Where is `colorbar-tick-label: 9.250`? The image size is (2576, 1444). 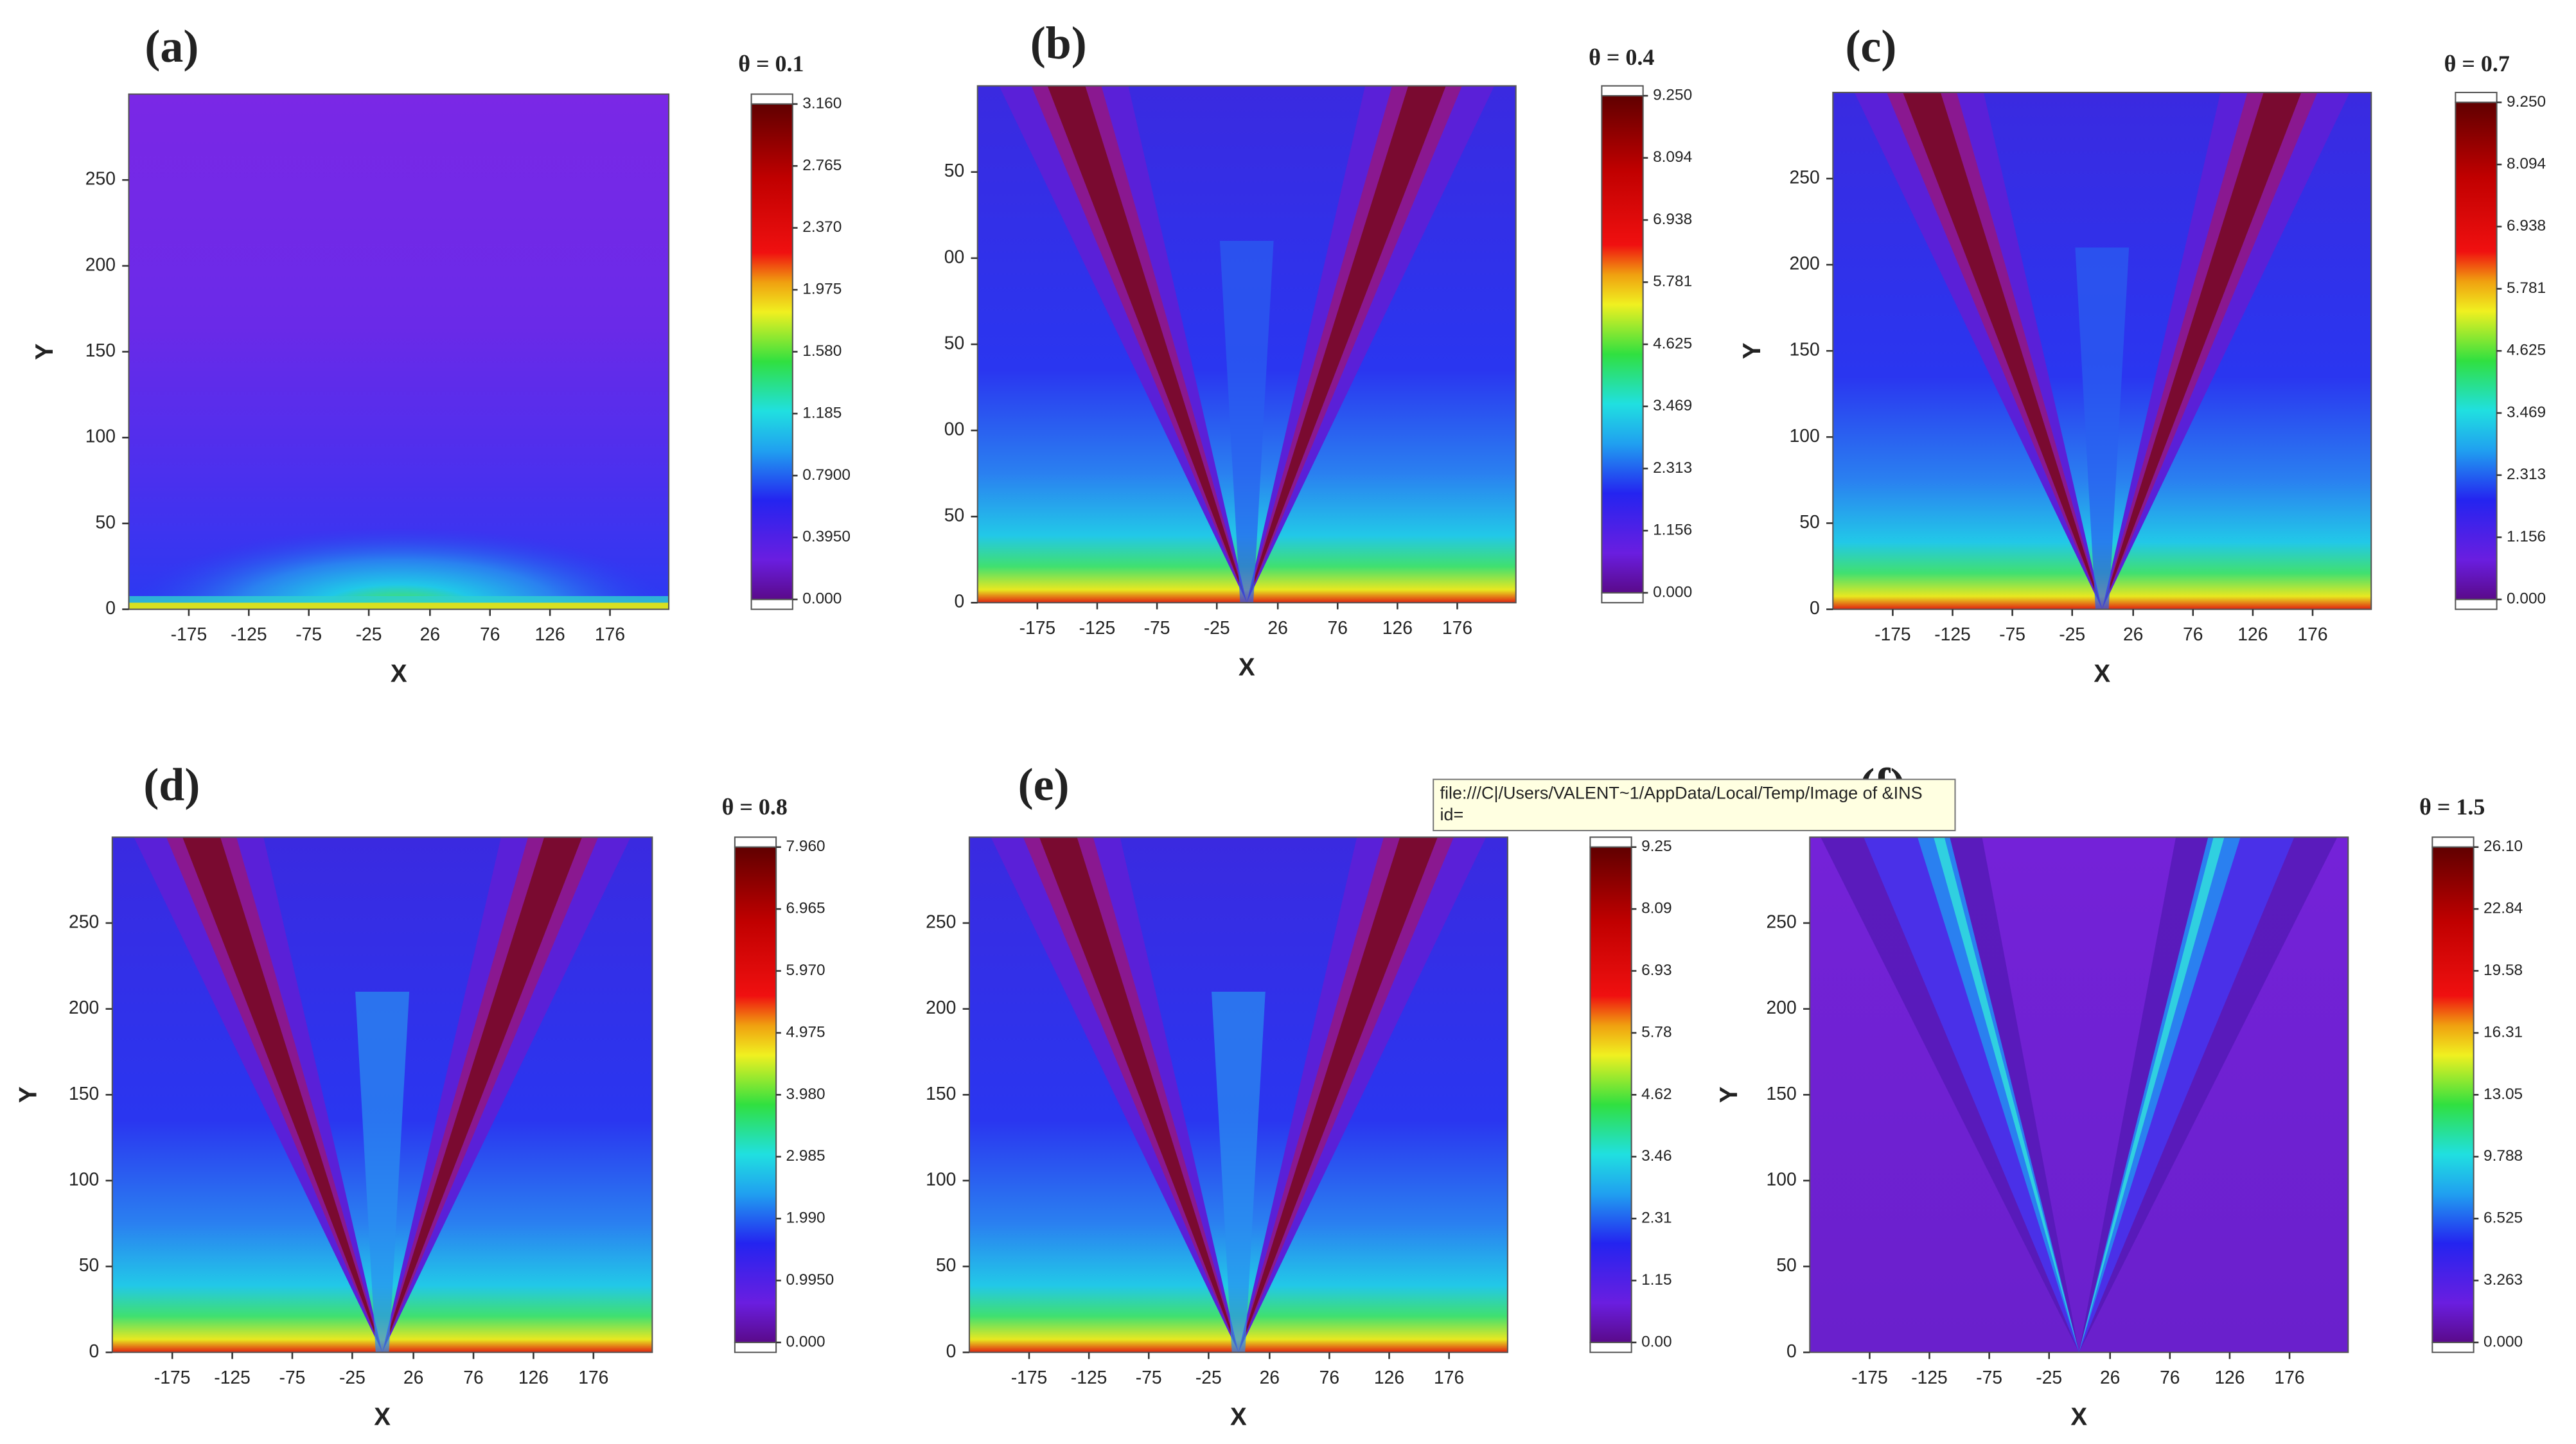 colorbar-tick-label: 9.250 is located at coordinates (2526, 101).